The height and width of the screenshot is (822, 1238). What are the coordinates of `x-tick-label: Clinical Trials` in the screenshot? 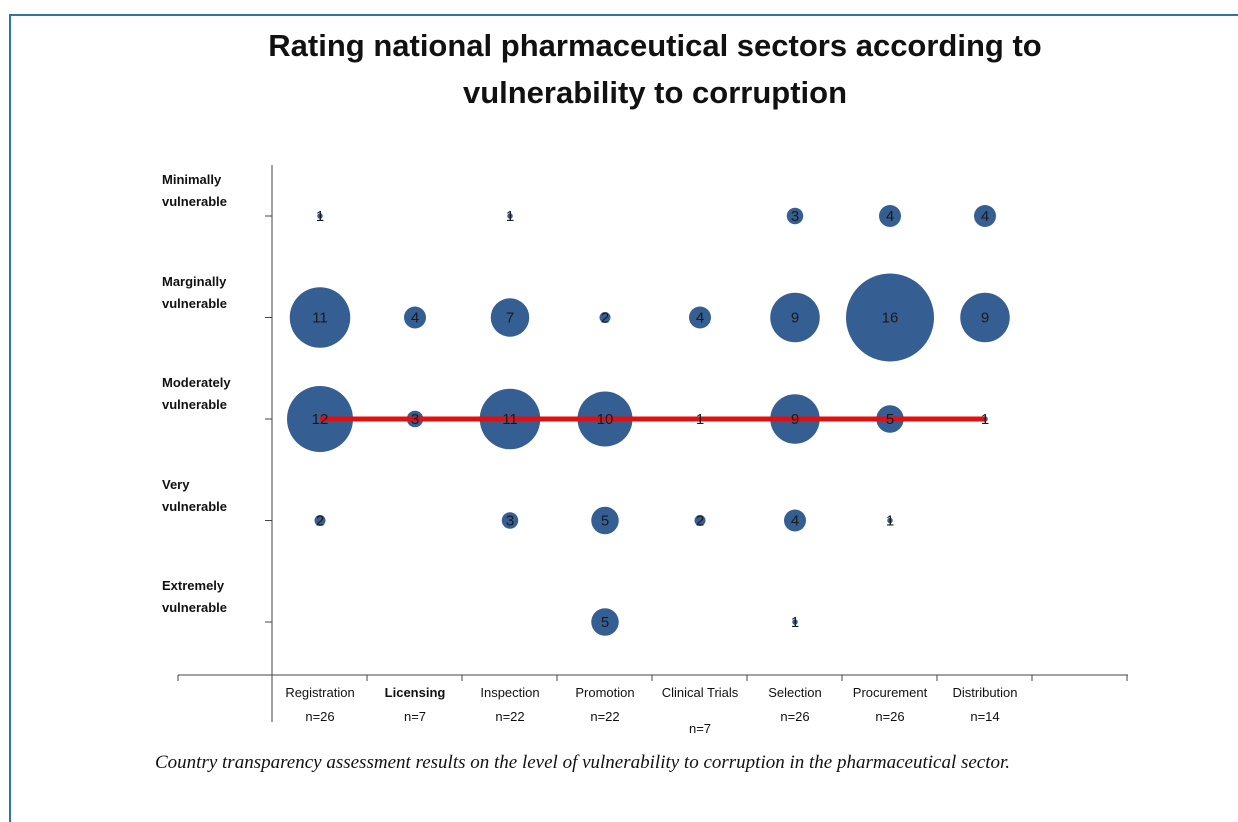 It's located at (700, 692).